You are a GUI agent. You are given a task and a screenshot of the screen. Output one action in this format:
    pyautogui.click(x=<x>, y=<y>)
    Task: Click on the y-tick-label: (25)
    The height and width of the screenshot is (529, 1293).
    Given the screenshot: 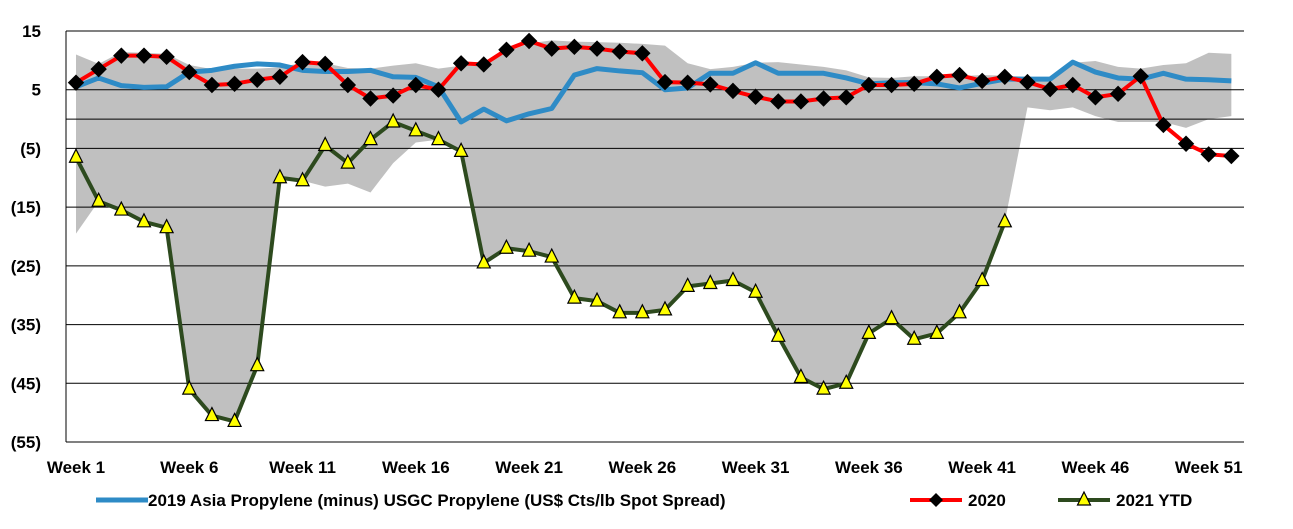 What is the action you would take?
    pyautogui.click(x=26, y=266)
    